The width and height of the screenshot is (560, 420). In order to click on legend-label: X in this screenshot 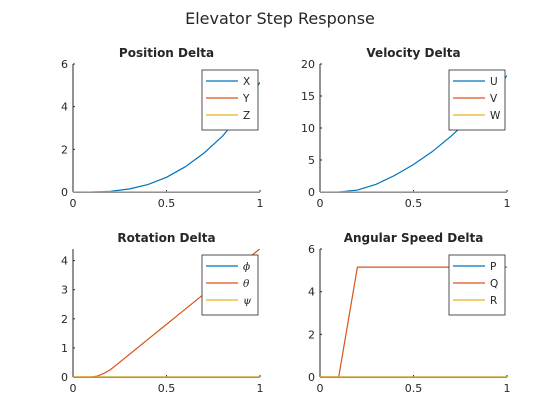, I will do `click(246, 82)`.